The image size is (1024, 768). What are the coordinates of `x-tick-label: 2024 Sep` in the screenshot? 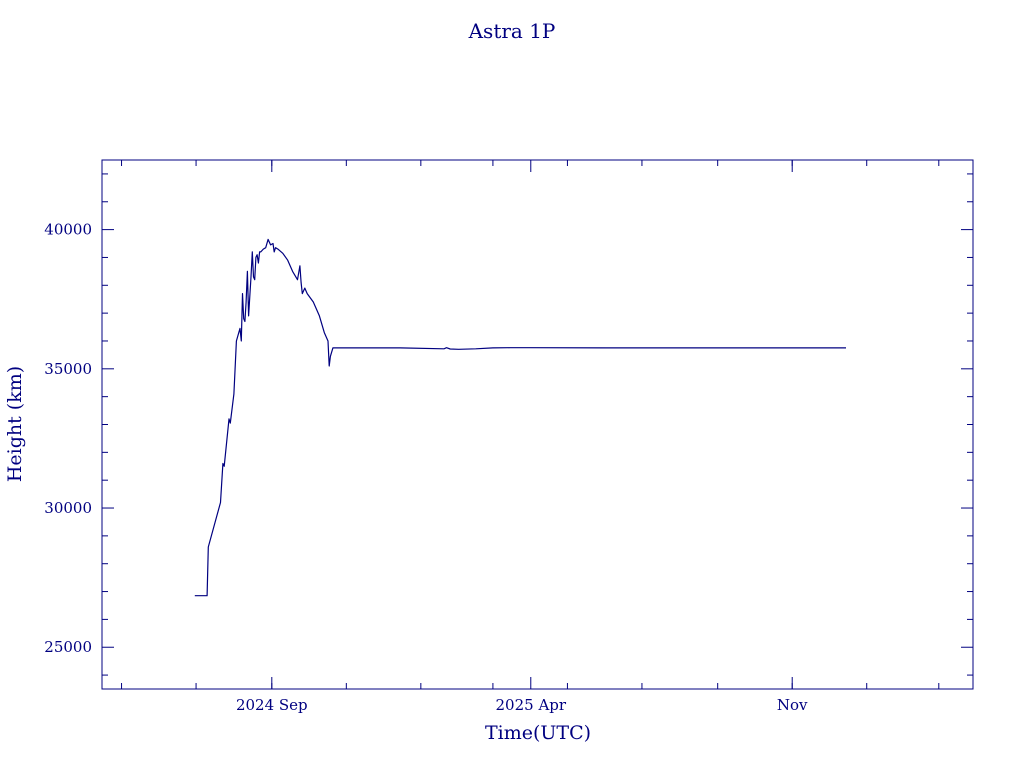 It's located at (272, 705).